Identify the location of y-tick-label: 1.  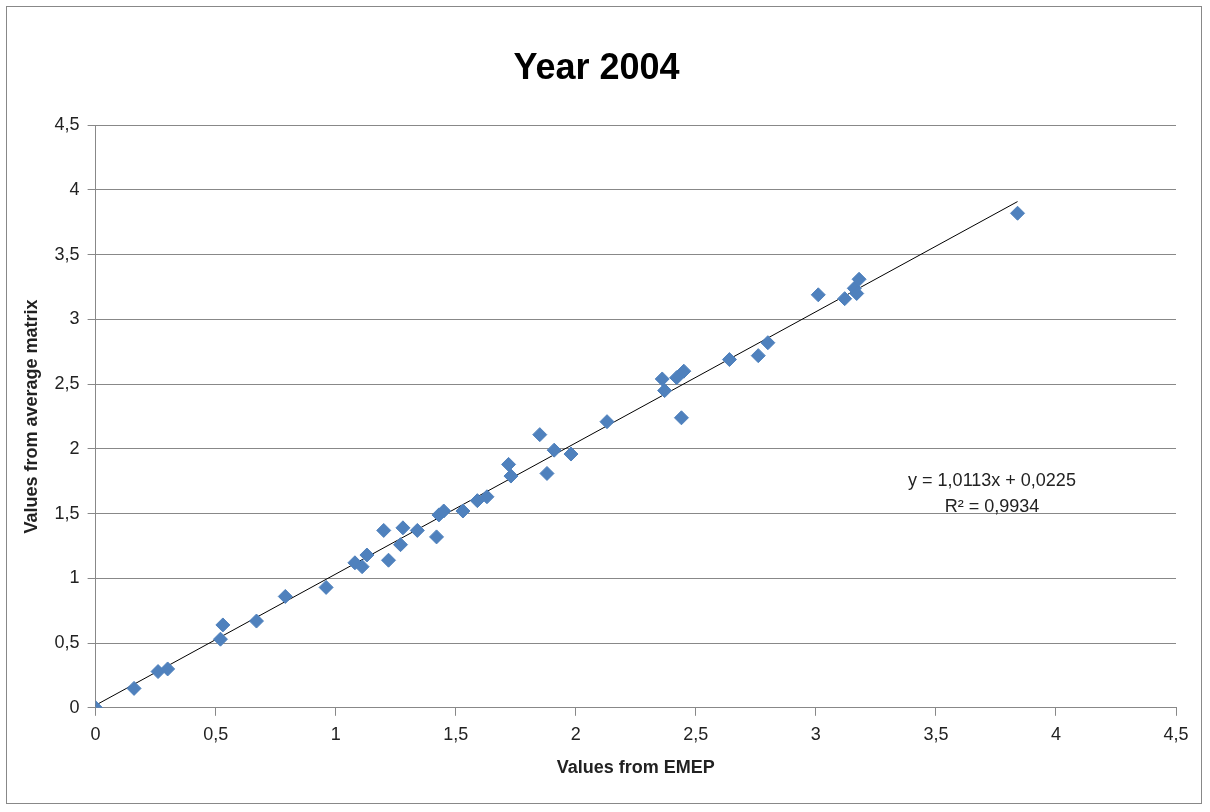
(74, 577).